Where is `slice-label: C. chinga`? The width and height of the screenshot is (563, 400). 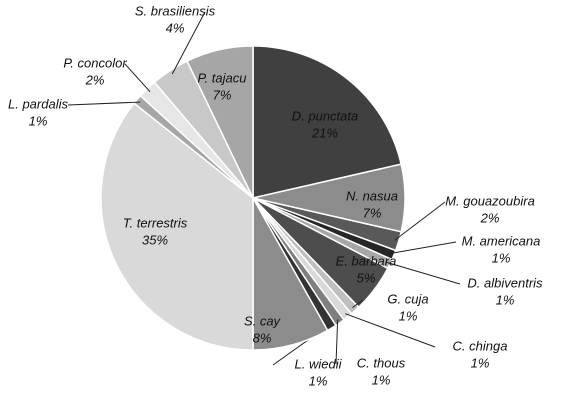 slice-label: C. chinga is located at coordinates (480, 345).